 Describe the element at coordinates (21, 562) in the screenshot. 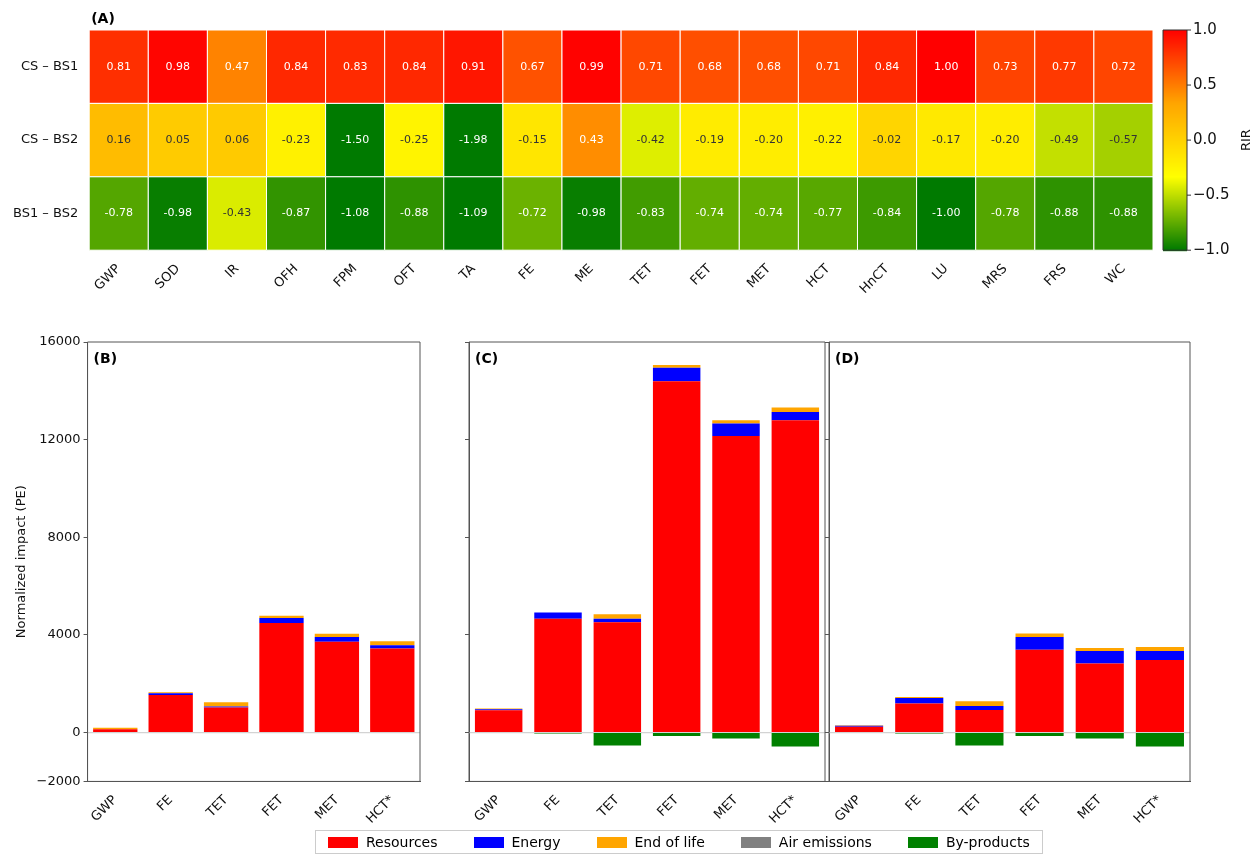

I see `y-axis-title: Normalized impact (PE)` at that location.